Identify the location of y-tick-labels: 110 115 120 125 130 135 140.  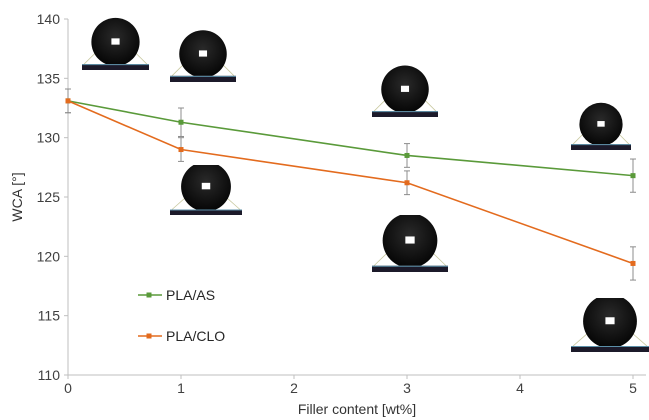
(52, 197).